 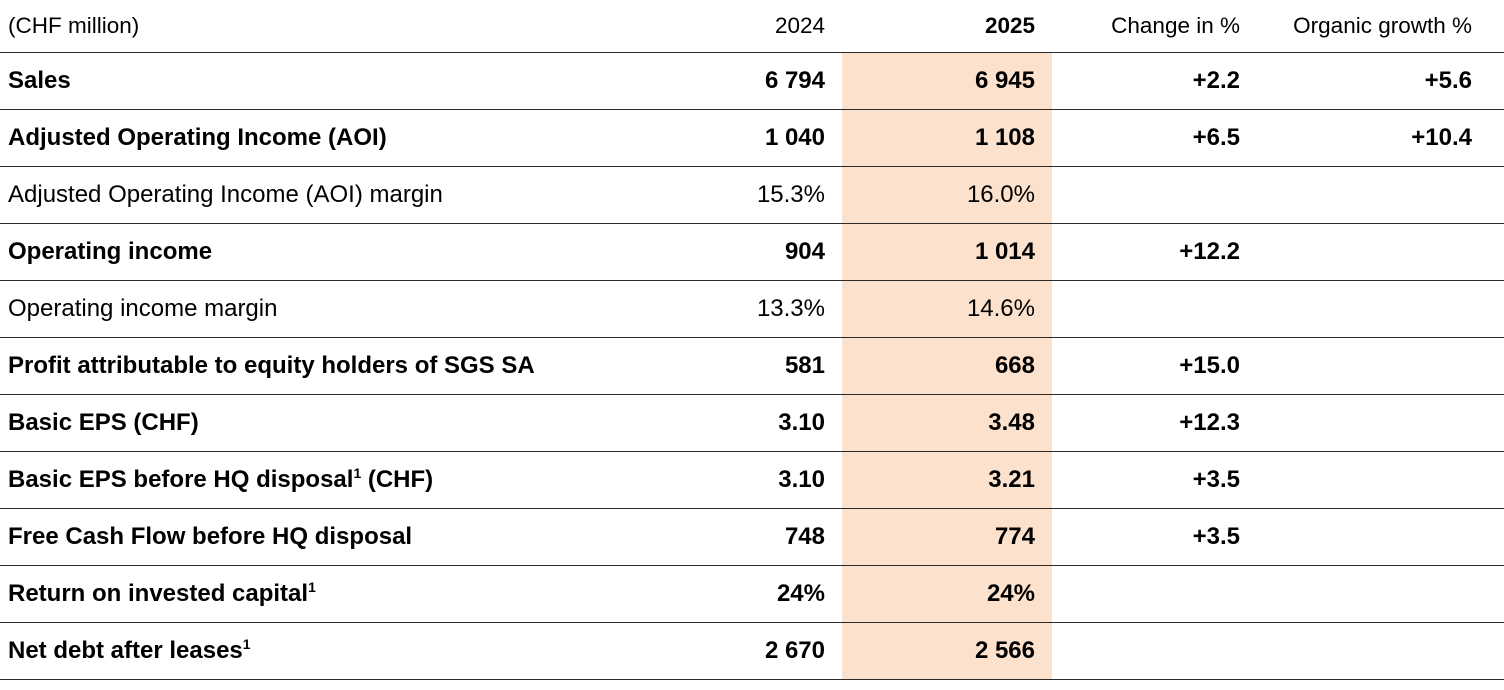 I want to click on column-header-2025: 2025, so click(x=1009, y=25).